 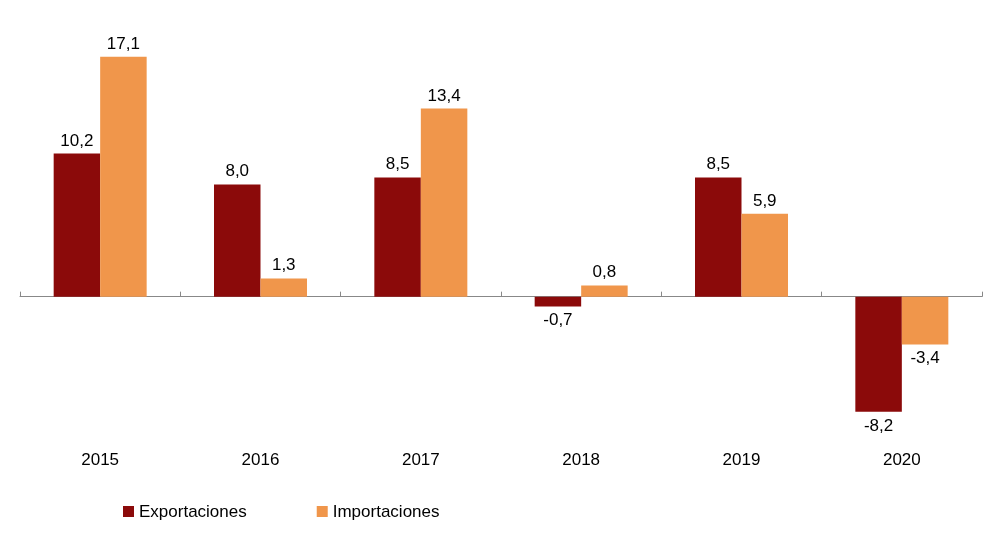 I want to click on data-label: 0,8, so click(x=604, y=272).